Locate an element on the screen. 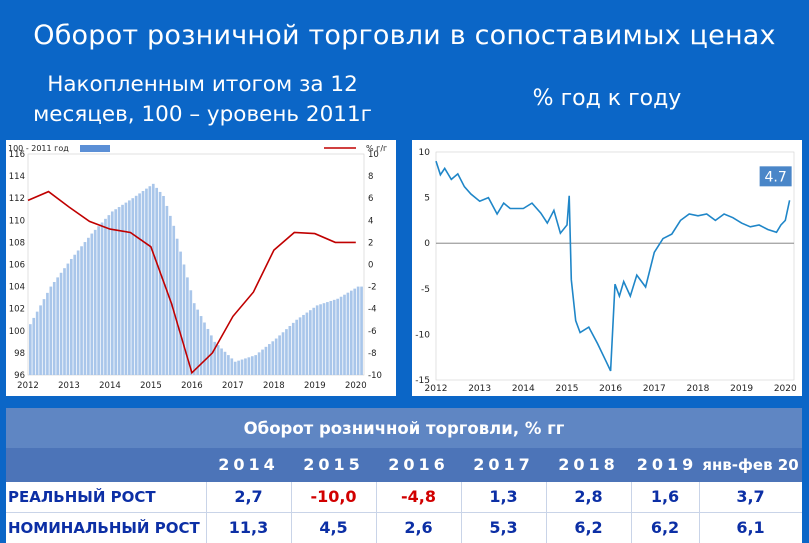 The image size is (809, 543). cell: 3,7 is located at coordinates (750, 496).